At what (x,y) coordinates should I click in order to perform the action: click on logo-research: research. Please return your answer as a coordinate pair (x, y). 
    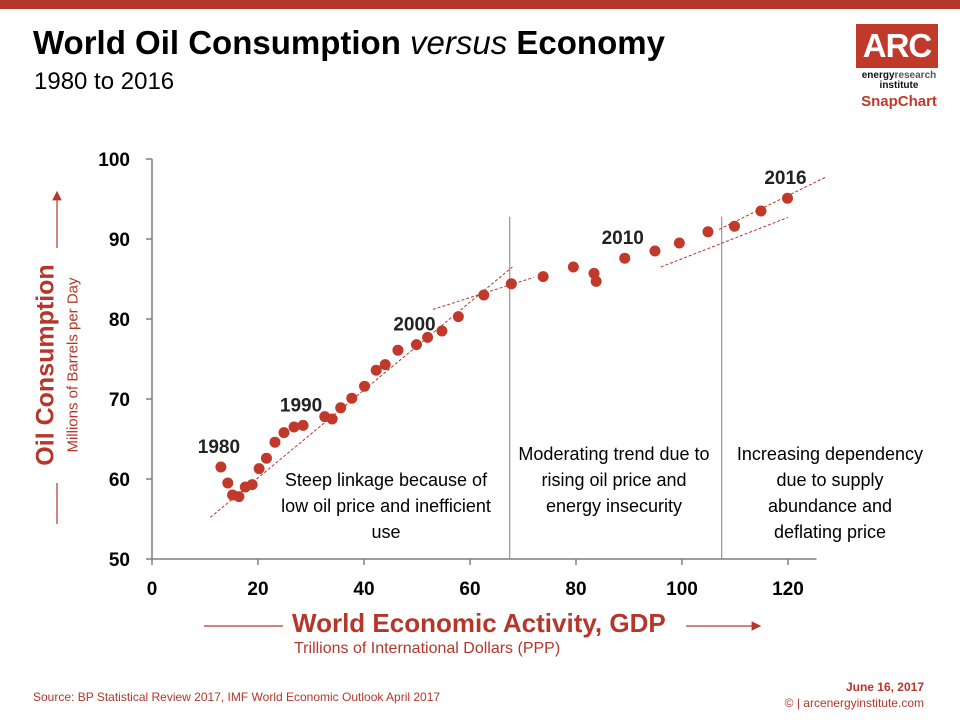
    Looking at the image, I should click on (915, 75).